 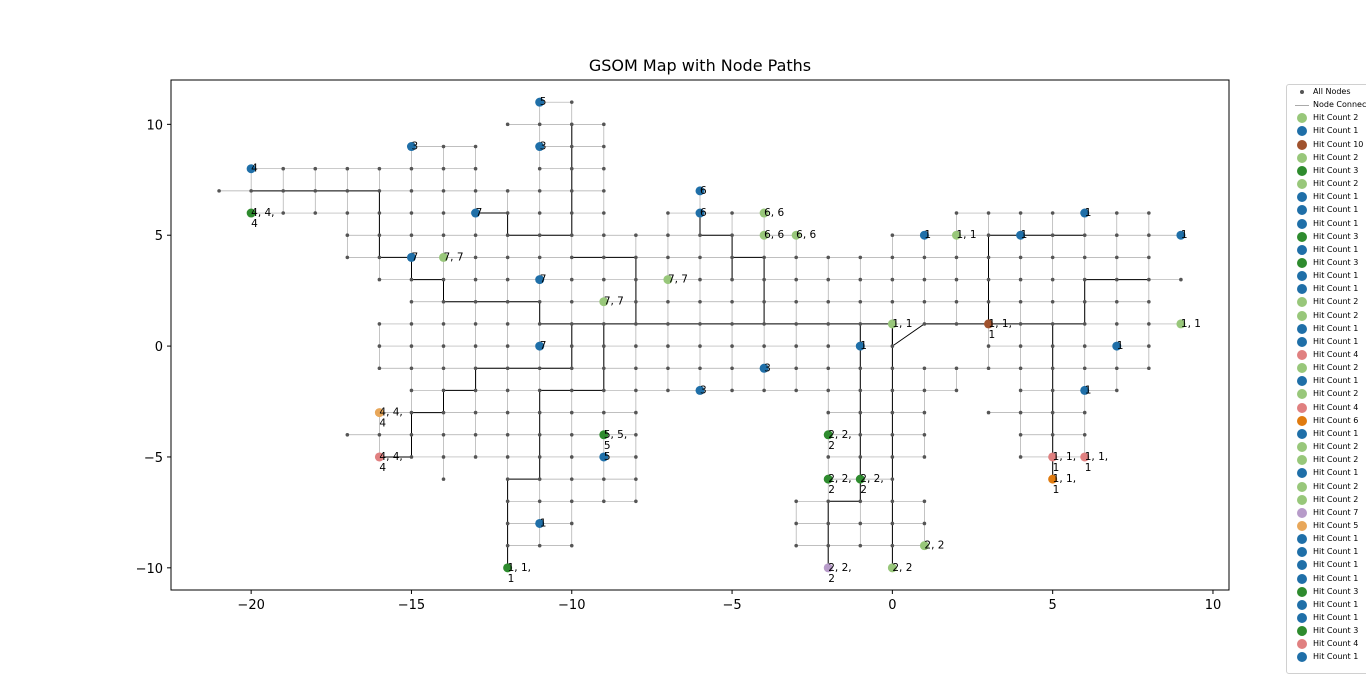 I want to click on hit-label: 2, 2, so click(x=902, y=568).